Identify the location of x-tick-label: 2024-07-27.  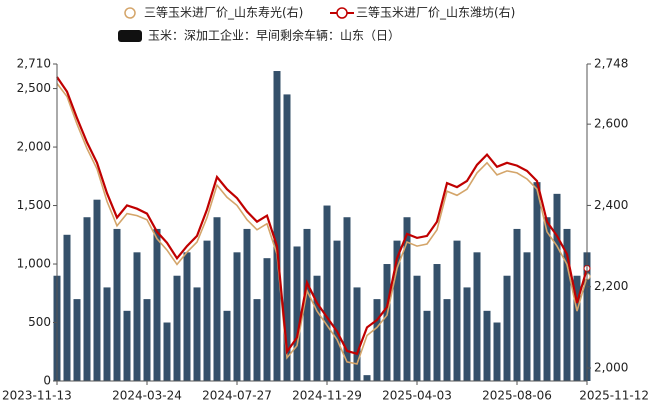
(237, 396).